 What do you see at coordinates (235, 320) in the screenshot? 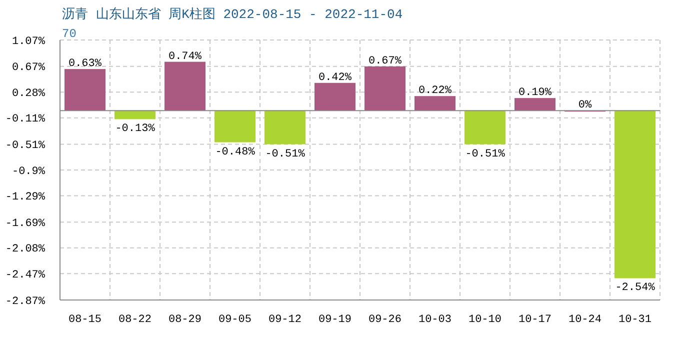
I see `x-tick-label: 09-05` at bounding box center [235, 320].